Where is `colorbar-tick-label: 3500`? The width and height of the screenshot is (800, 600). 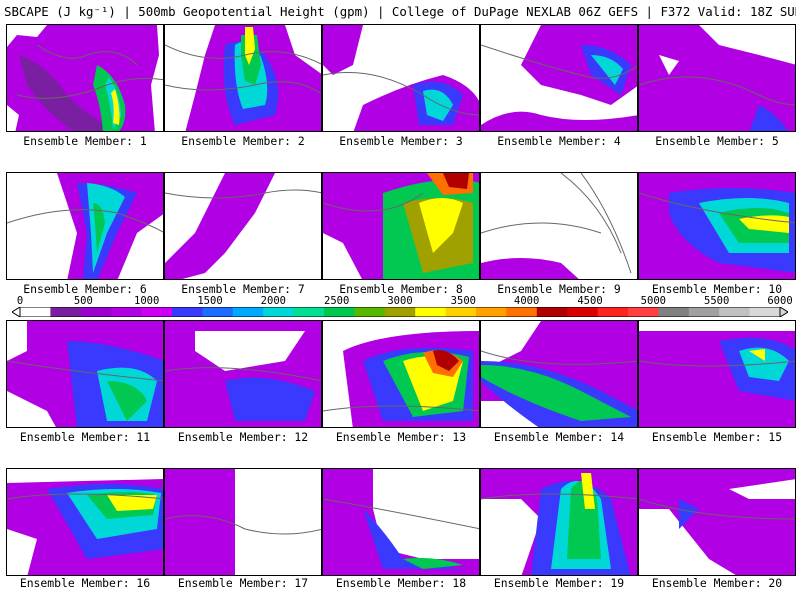
colorbar-tick-label: 3500 is located at coordinates (463, 301).